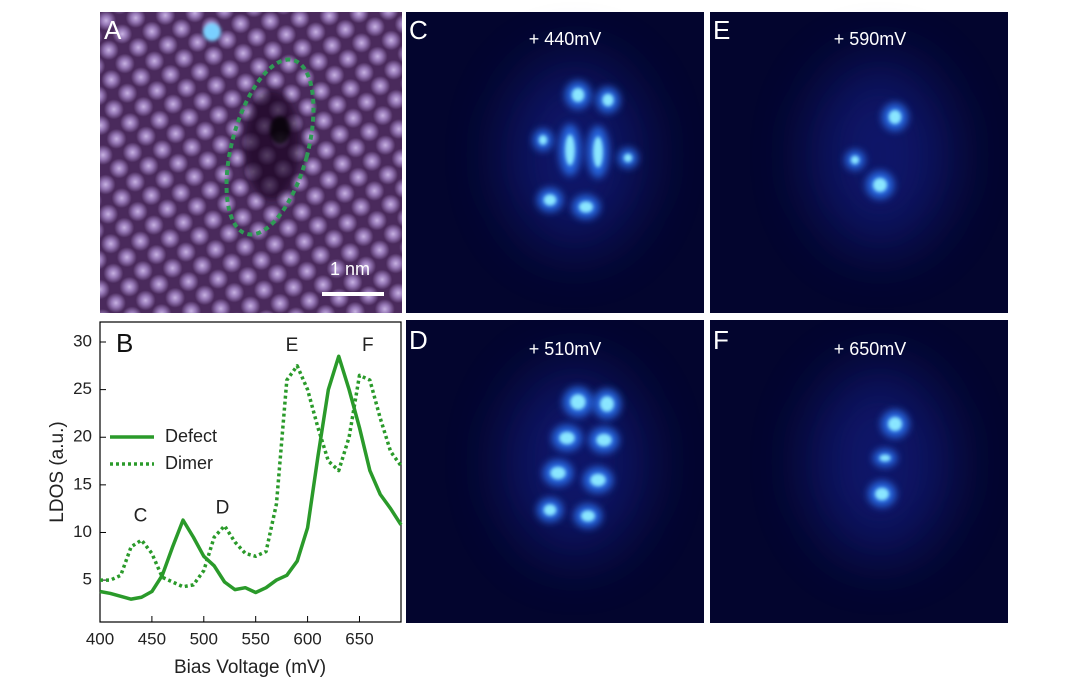 The height and width of the screenshot is (685, 1080). Describe the element at coordinates (57, 471) in the screenshot. I see `y-axis-title: LDOS (a.u.)` at that location.